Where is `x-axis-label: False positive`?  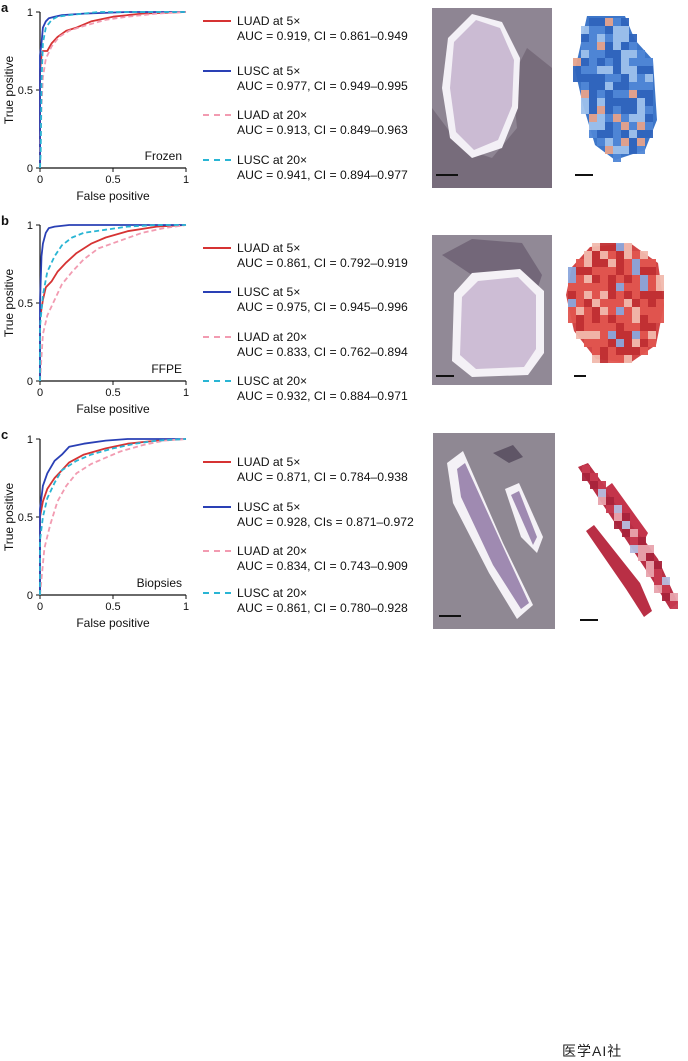
x-axis-label: False positive is located at coordinates (113, 623).